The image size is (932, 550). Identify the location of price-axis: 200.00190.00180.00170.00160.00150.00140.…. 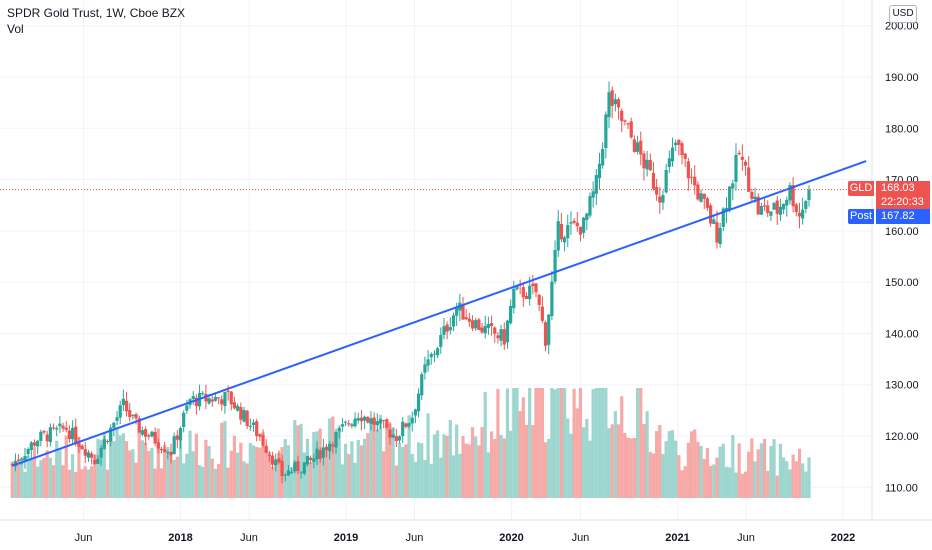
(902, 258).